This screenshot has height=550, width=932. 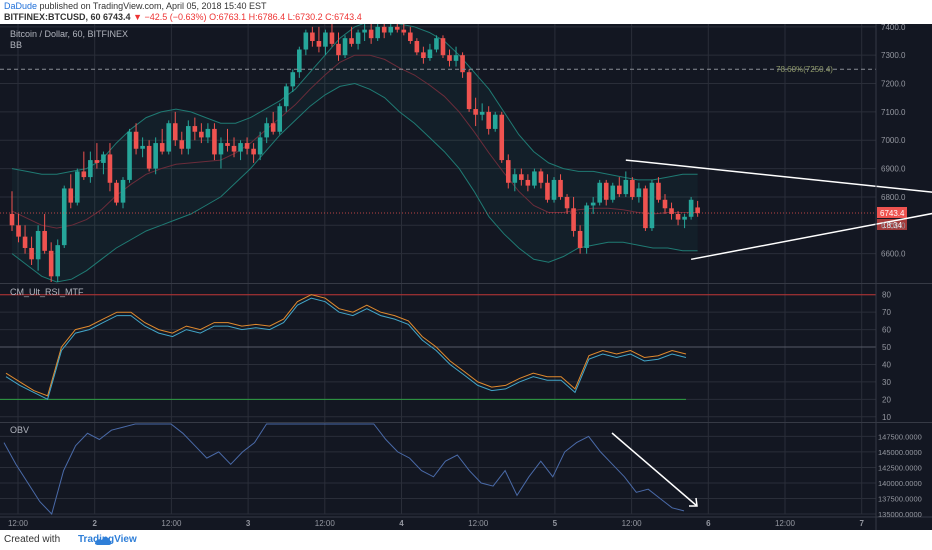 What do you see at coordinates (886, 330) in the screenshot?
I see `rsi-tick-label: 60` at bounding box center [886, 330].